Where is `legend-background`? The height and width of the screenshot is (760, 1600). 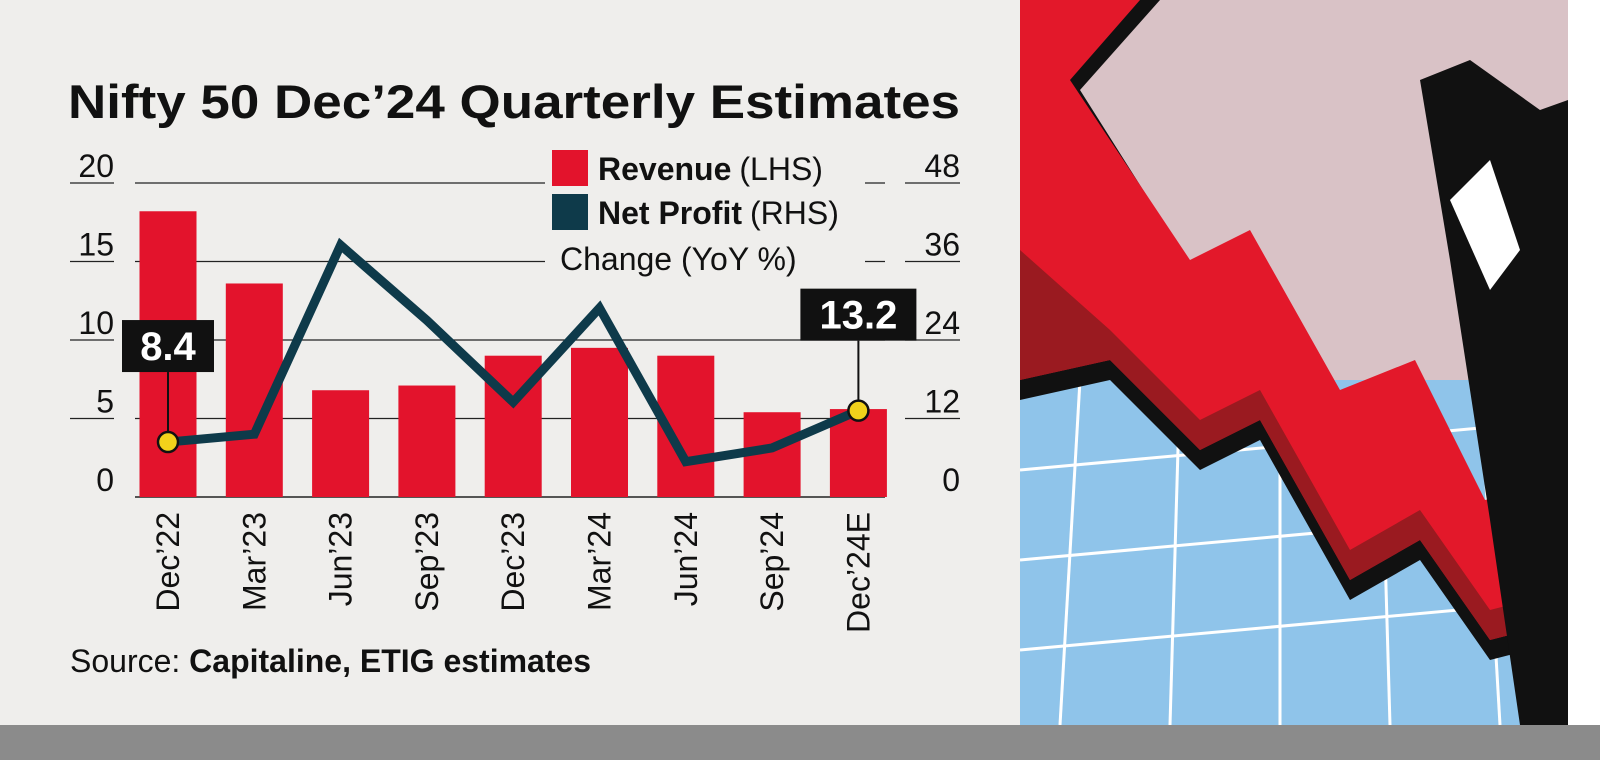
legend-background is located at coordinates (705, 210).